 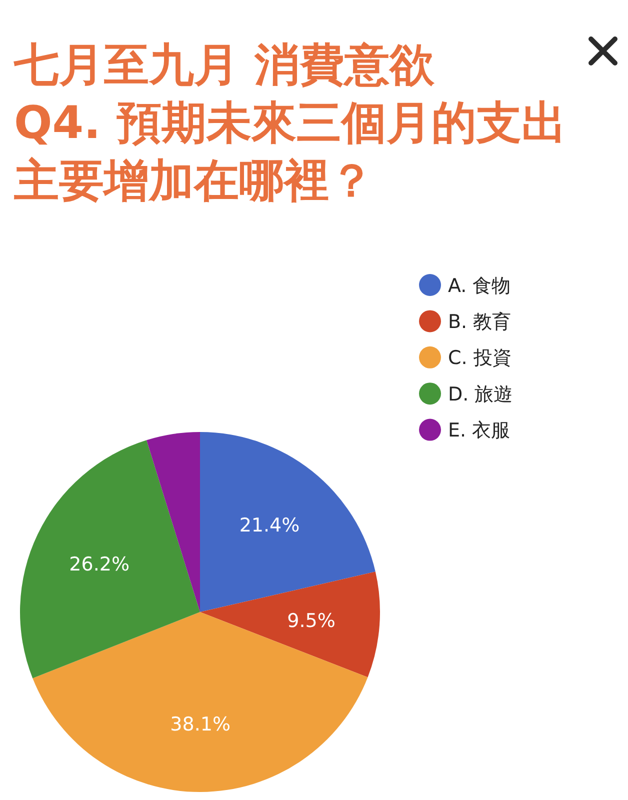 I want to click on legend-label: C. 投資, so click(x=480, y=358).